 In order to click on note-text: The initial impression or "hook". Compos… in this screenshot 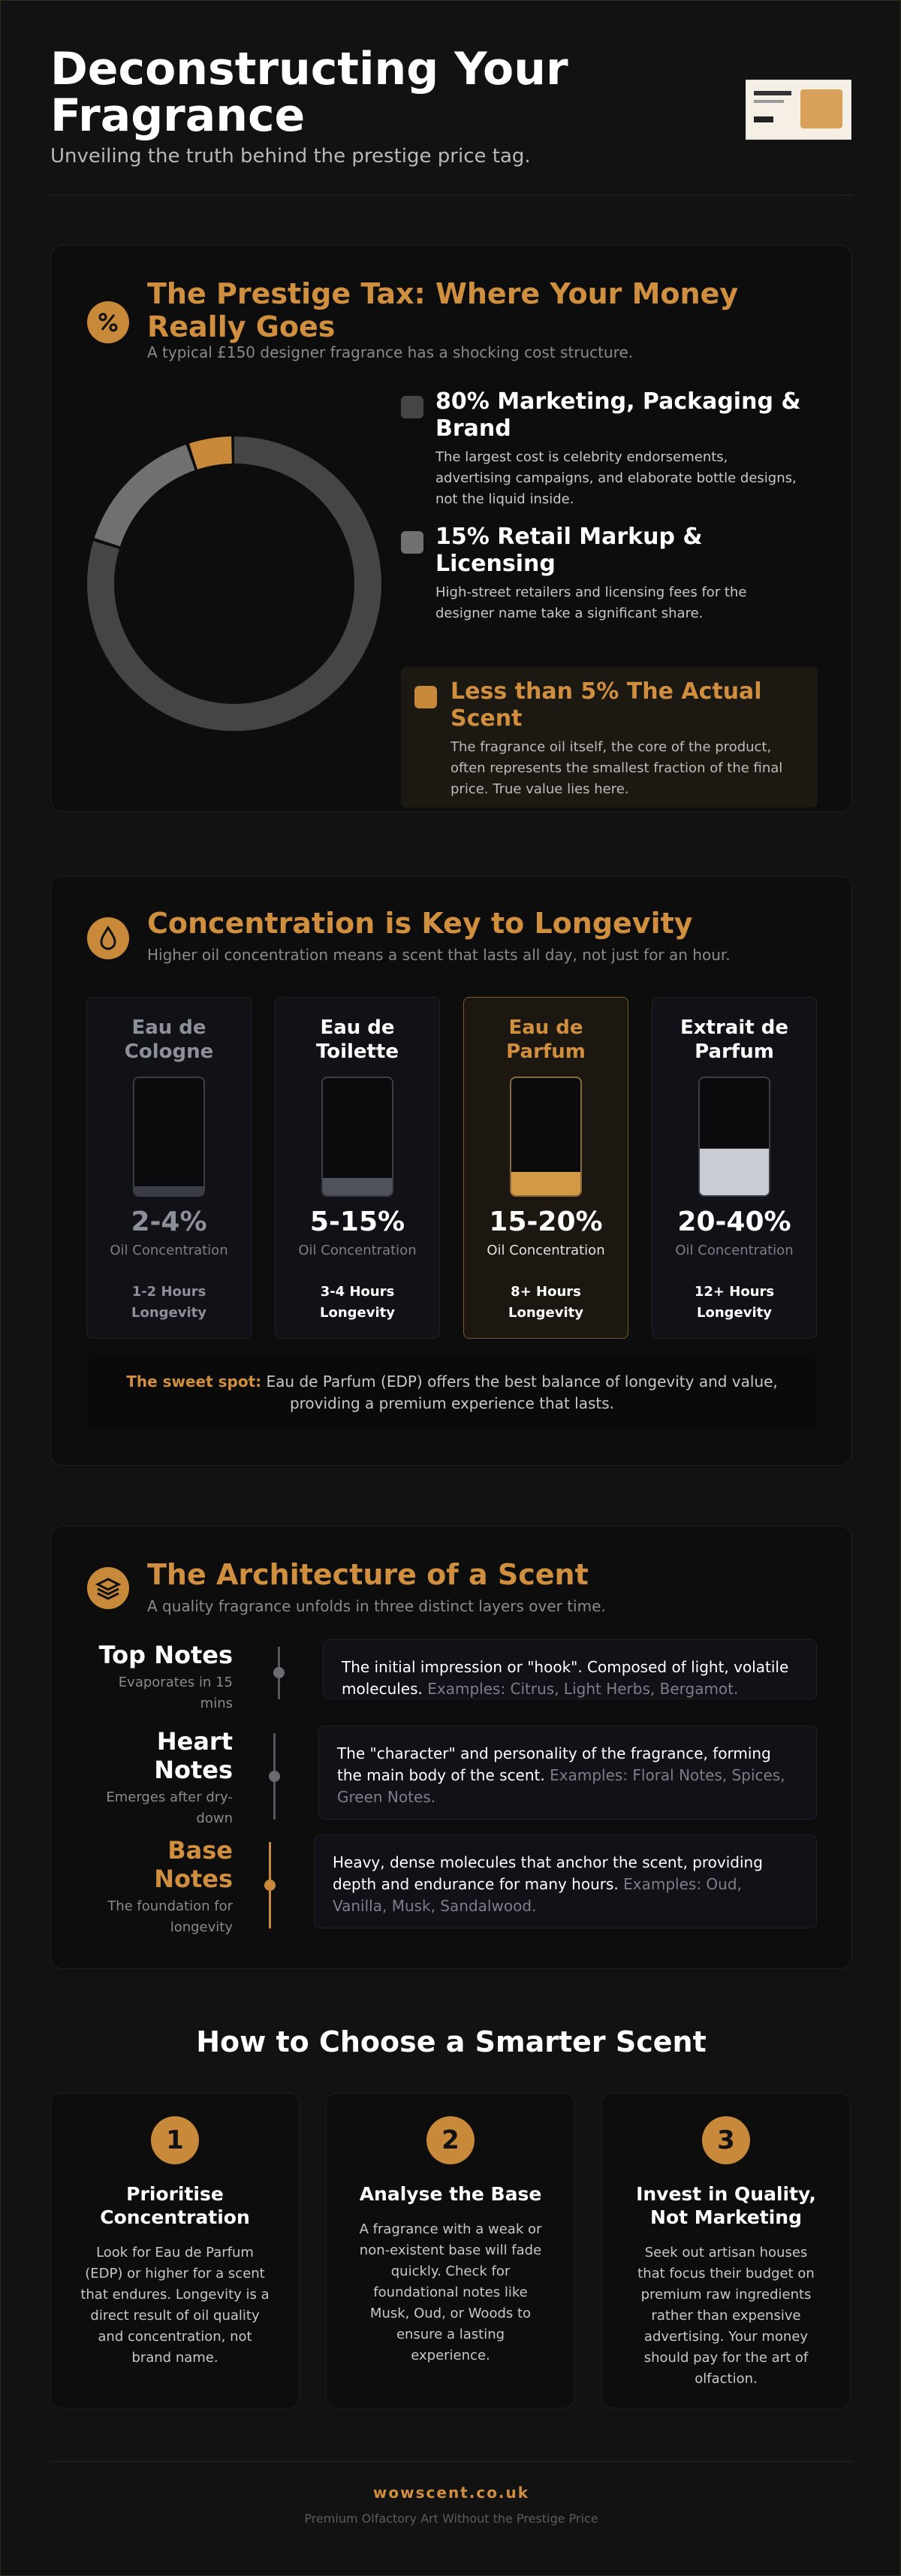, I will do `click(565, 1678)`.